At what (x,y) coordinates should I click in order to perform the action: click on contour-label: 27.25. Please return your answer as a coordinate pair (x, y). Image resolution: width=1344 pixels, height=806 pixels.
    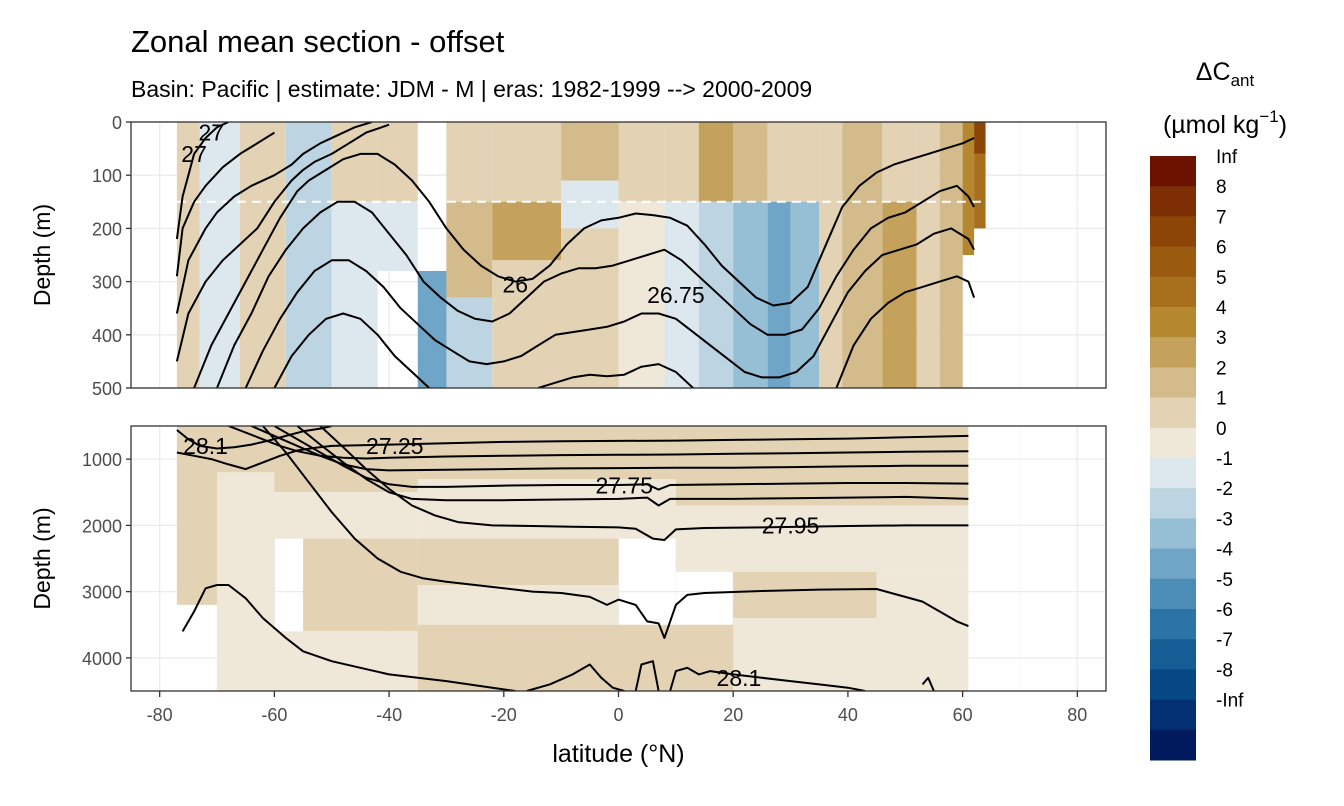
    Looking at the image, I should click on (395, 446).